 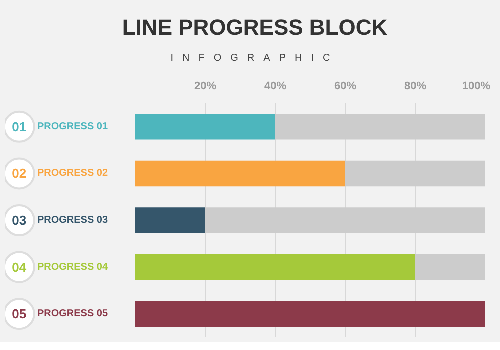 What do you see at coordinates (415, 86) in the screenshot?
I see `x-tick-label: 80%` at bounding box center [415, 86].